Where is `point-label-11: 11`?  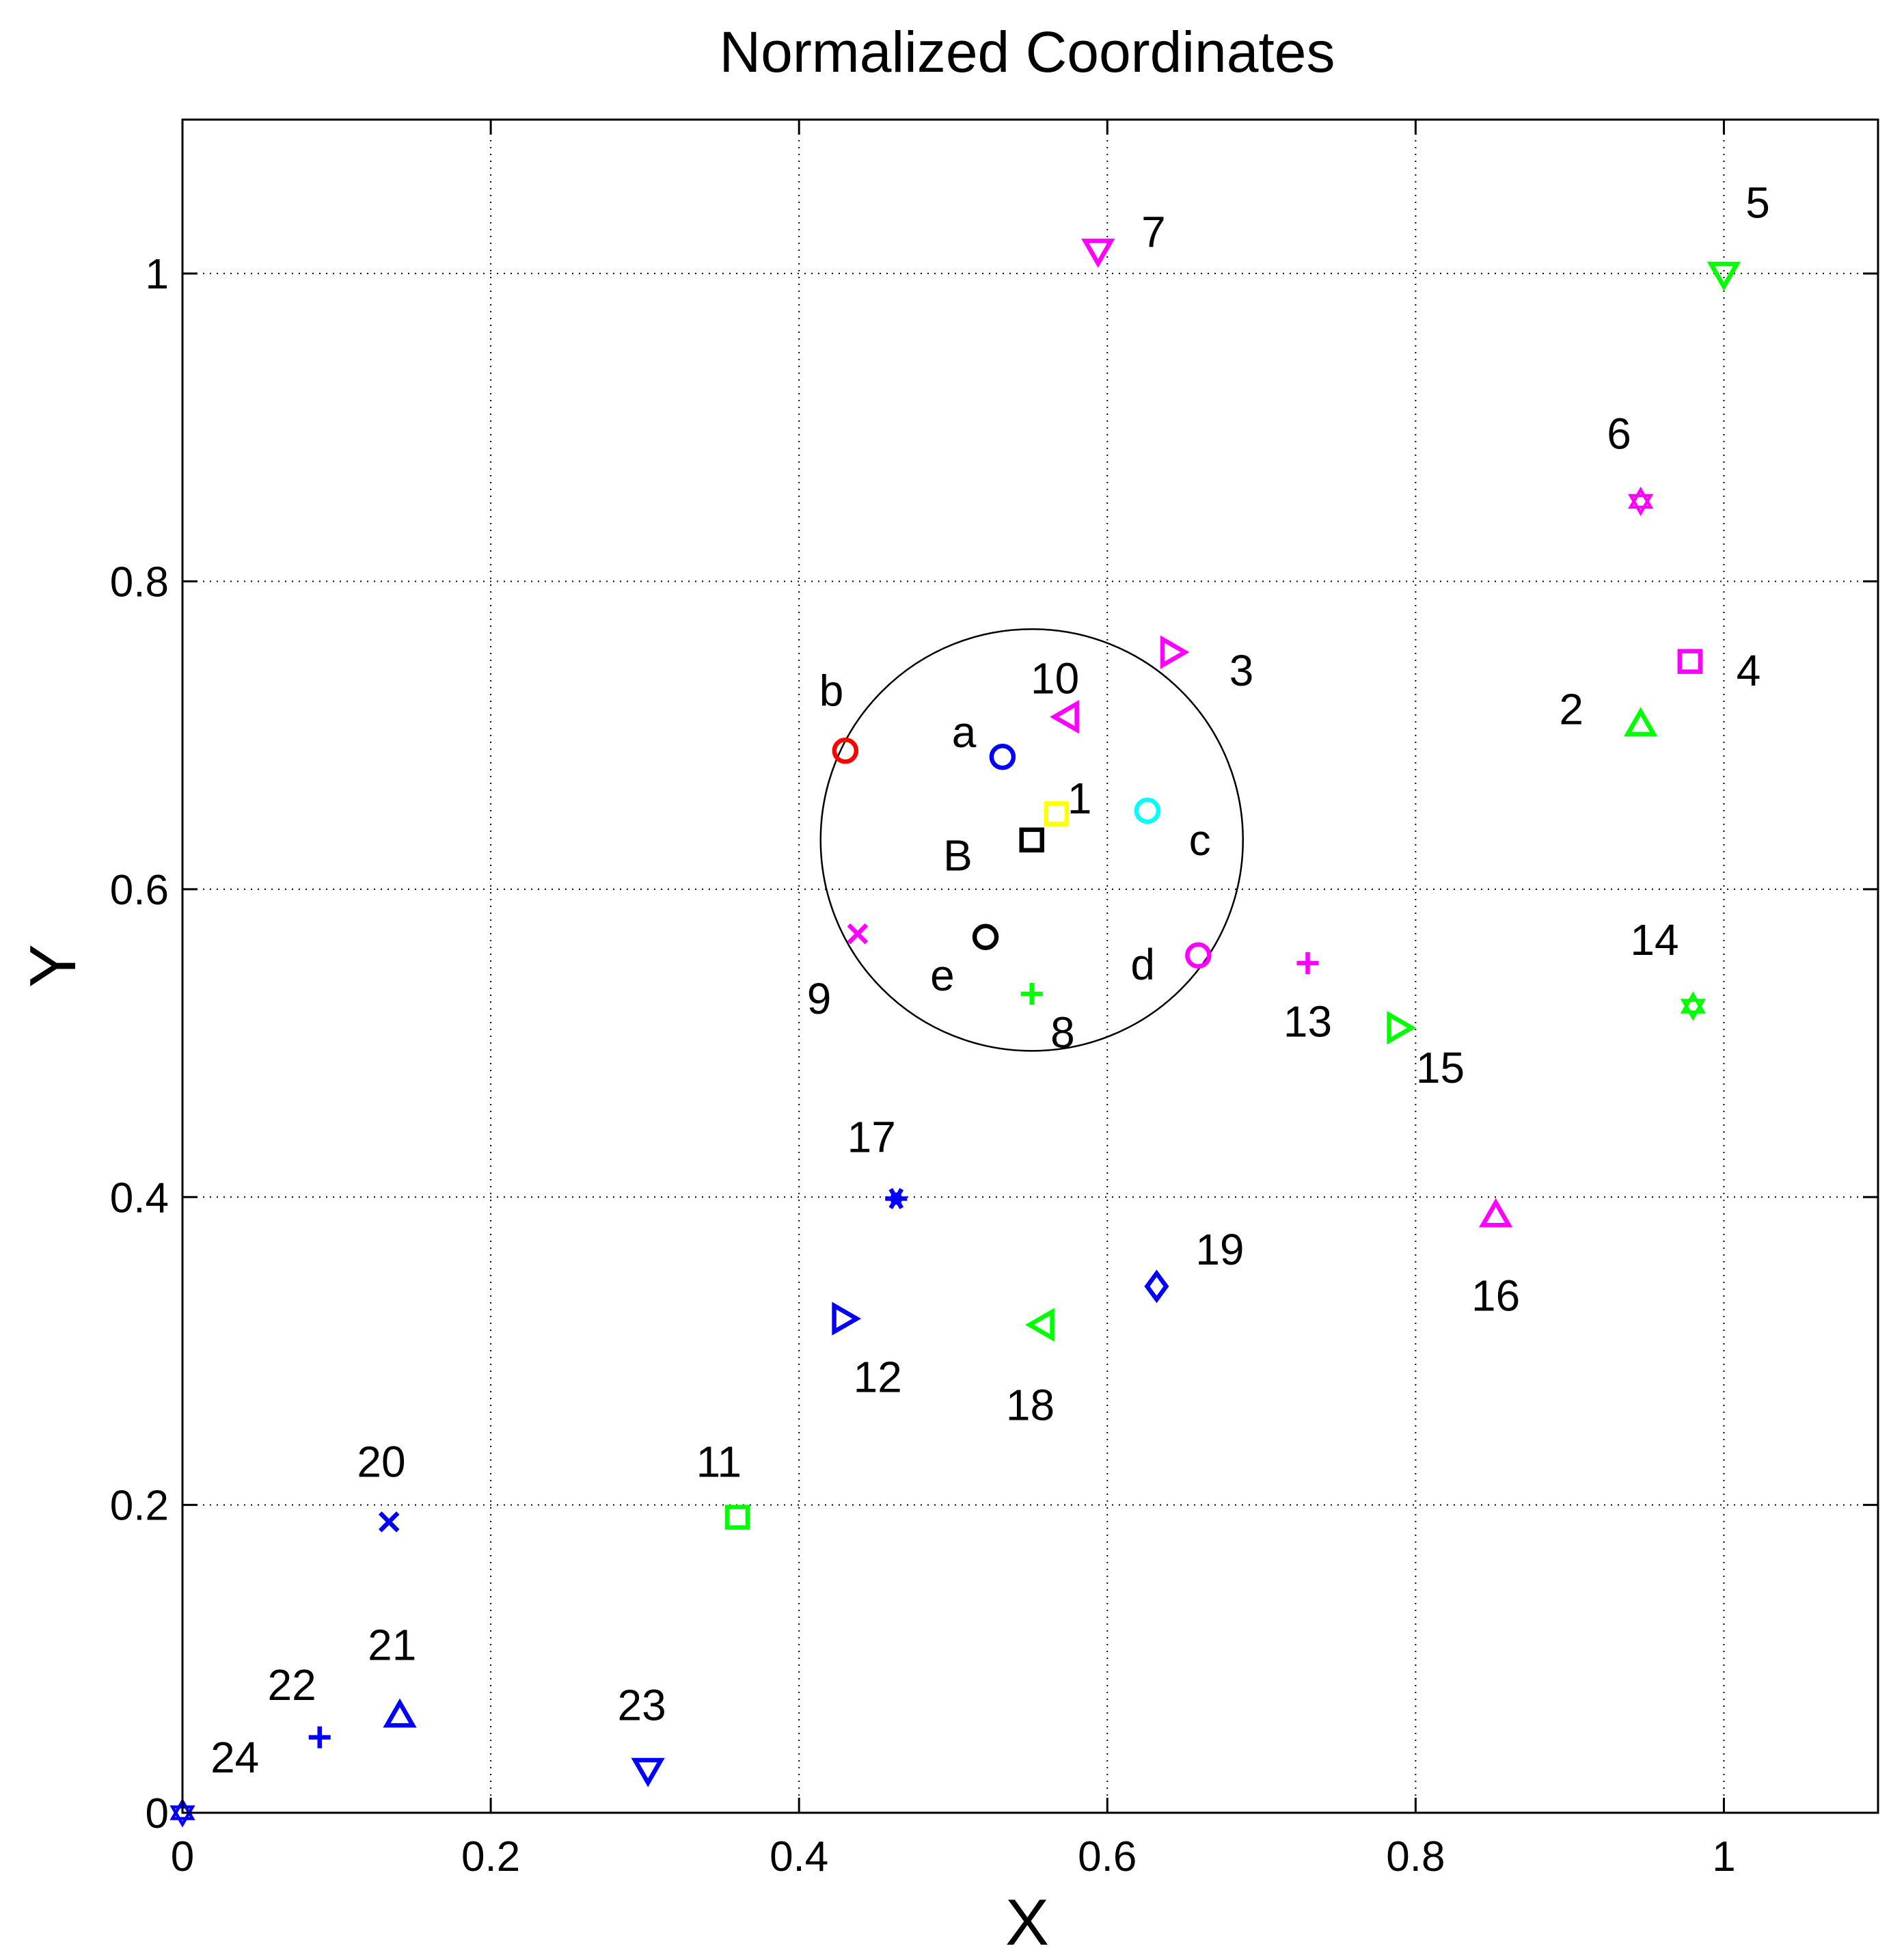 point-label-11: 11 is located at coordinates (719, 1462).